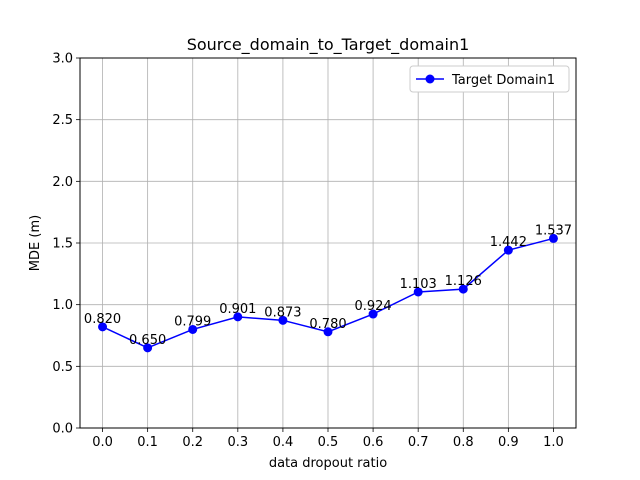 This screenshot has width=640, height=480. Describe the element at coordinates (102, 442) in the screenshot. I see `x-tick-label: 0.0` at that location.